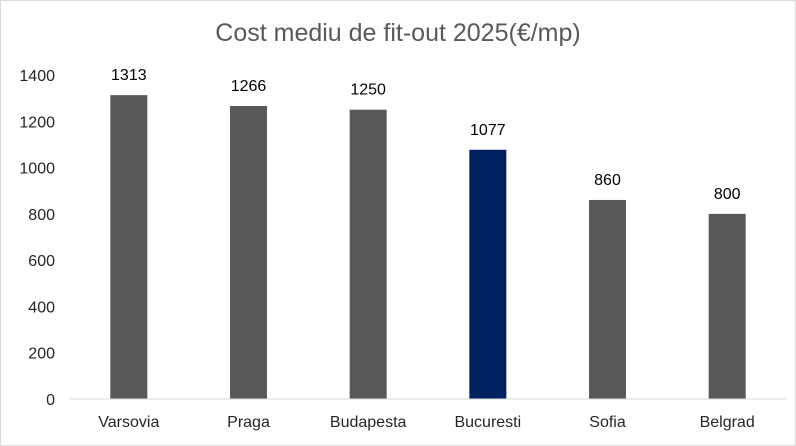 The height and width of the screenshot is (446, 796). Describe the element at coordinates (607, 299) in the screenshot. I see `bar-sofia` at that location.